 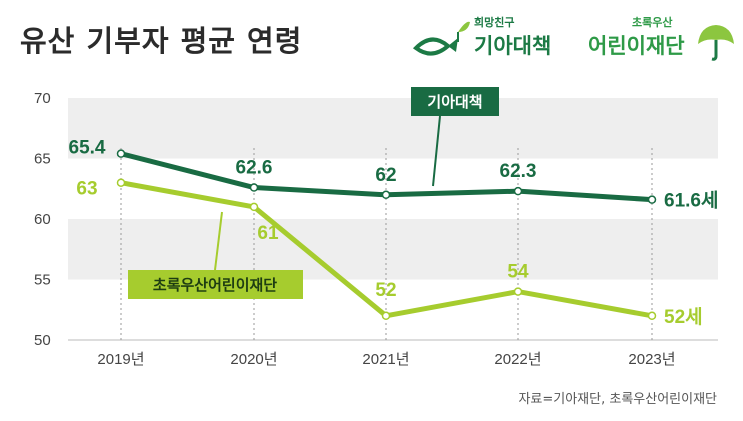 I want to click on data-label: 61, so click(x=268, y=233).